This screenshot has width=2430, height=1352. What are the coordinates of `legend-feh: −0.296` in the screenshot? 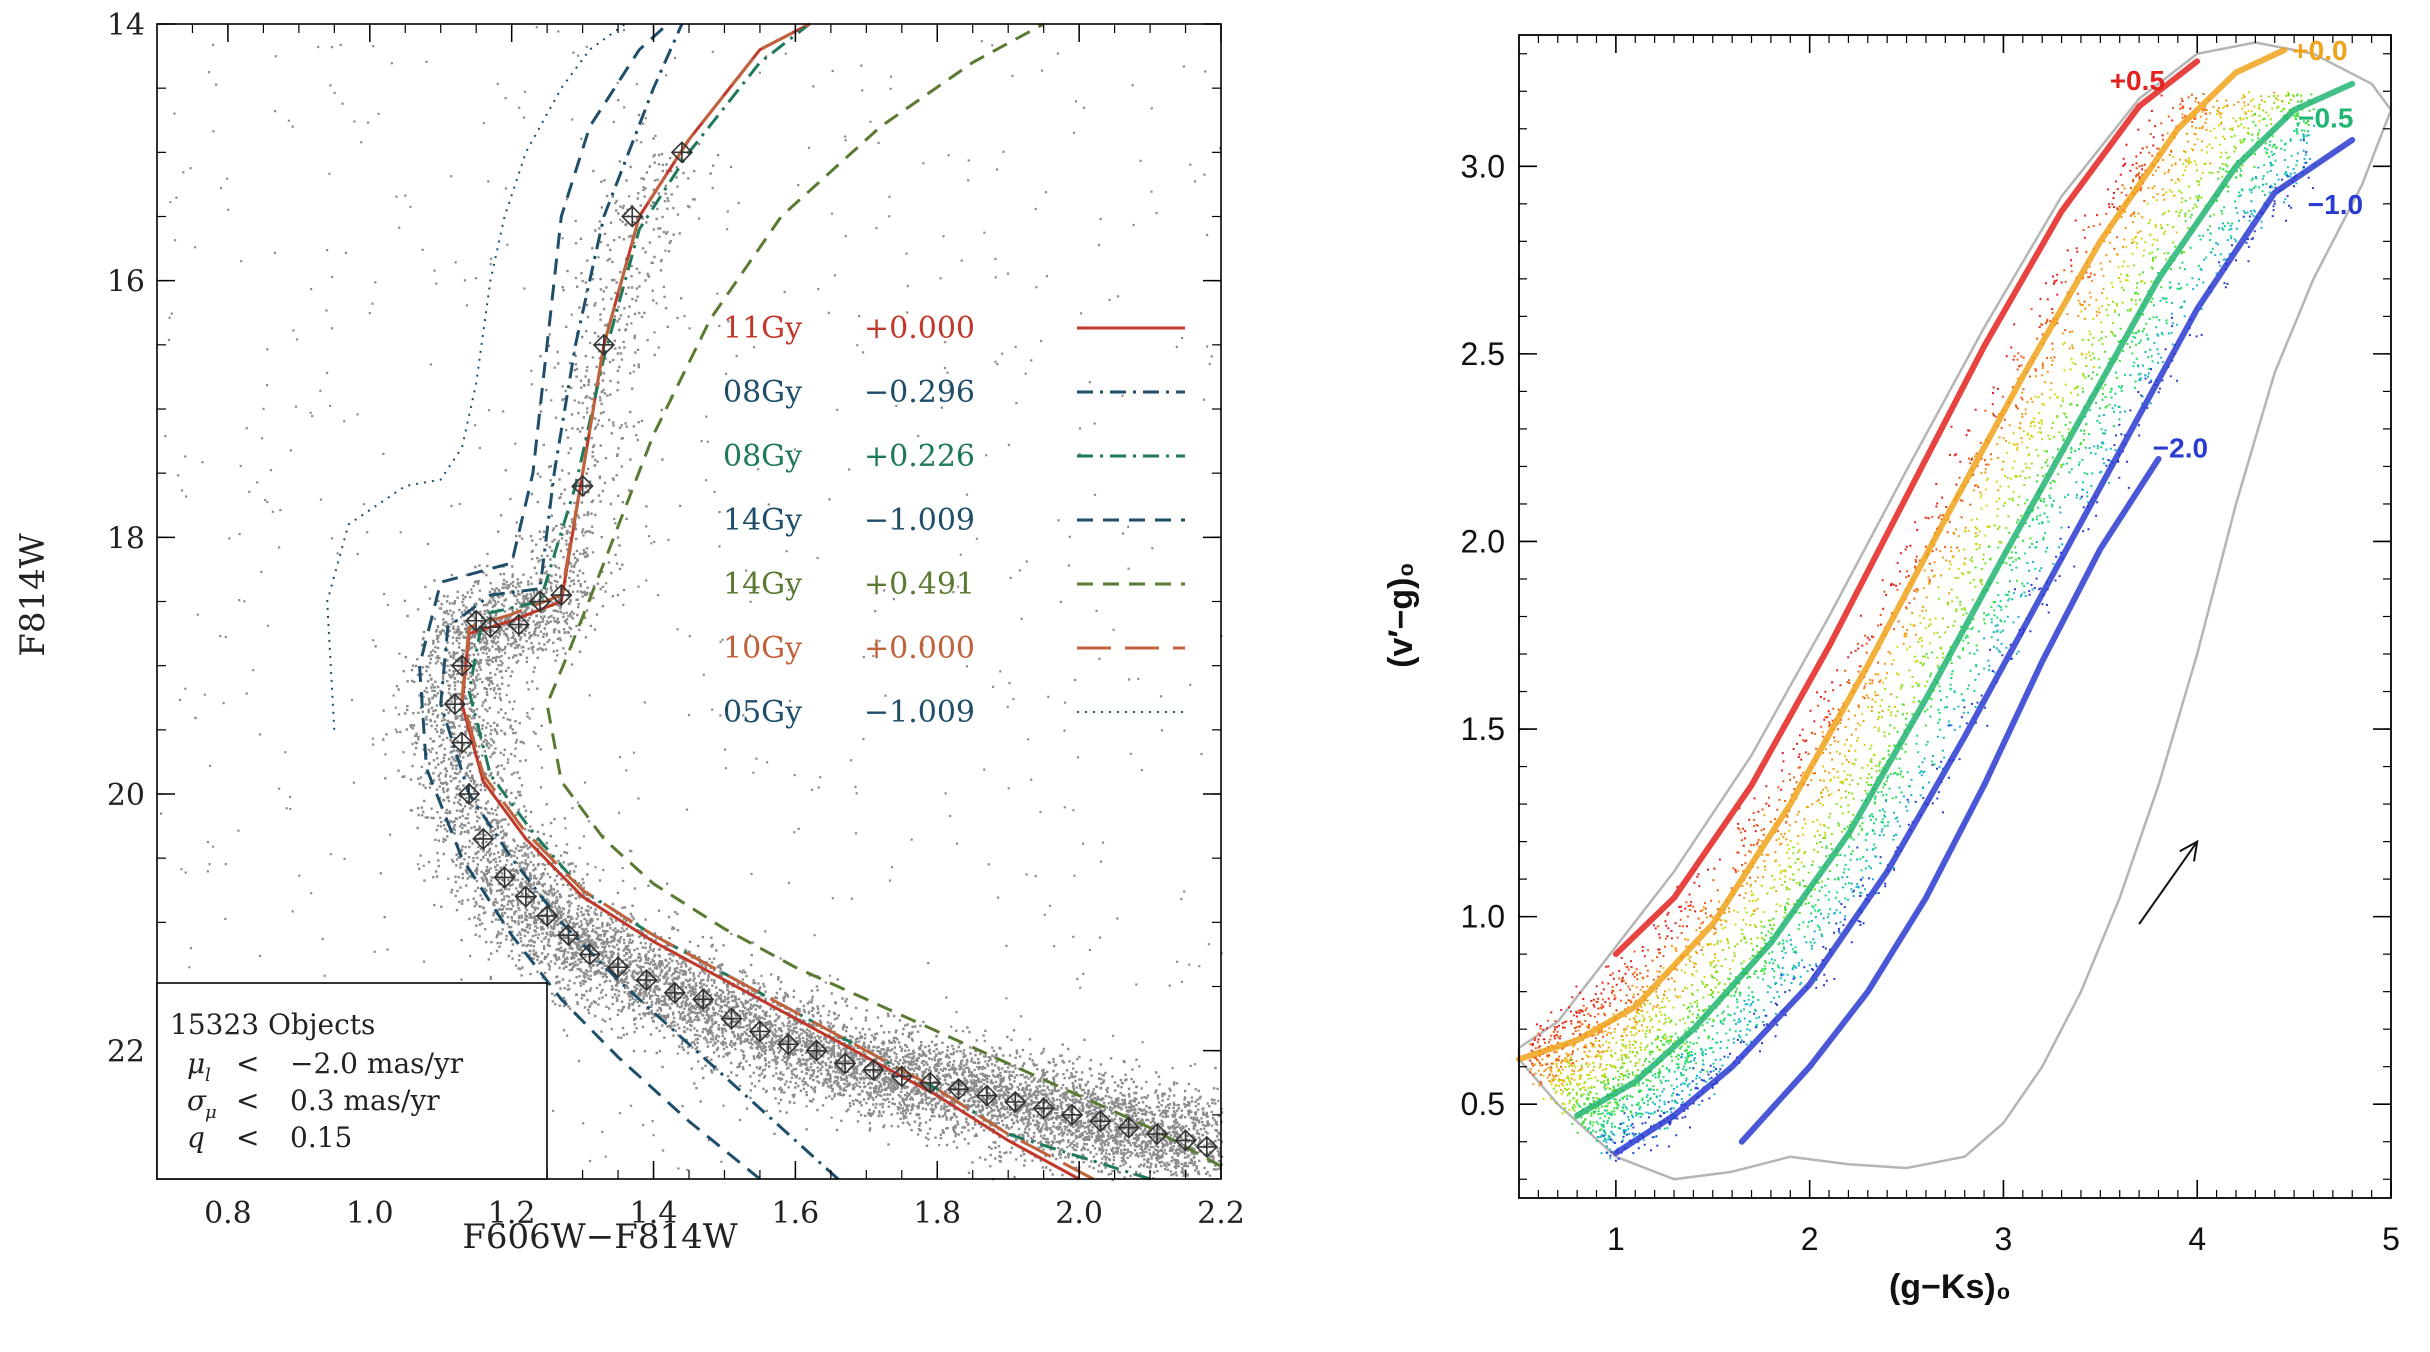 It's located at (919, 392).